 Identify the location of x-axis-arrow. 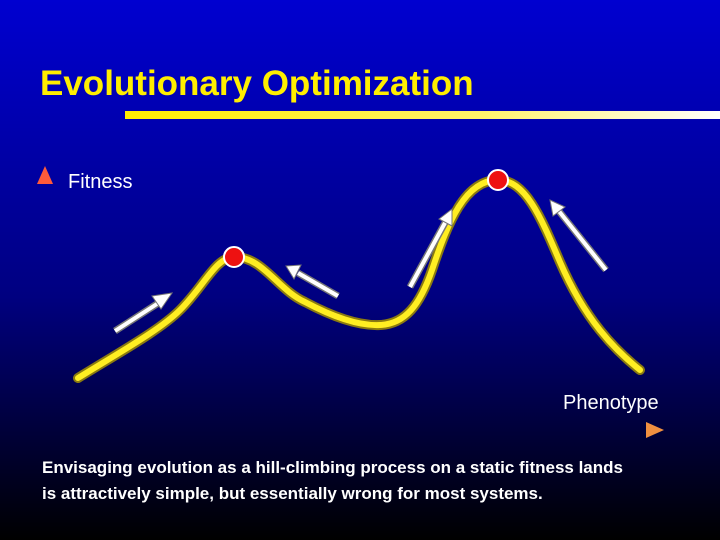
(655, 430).